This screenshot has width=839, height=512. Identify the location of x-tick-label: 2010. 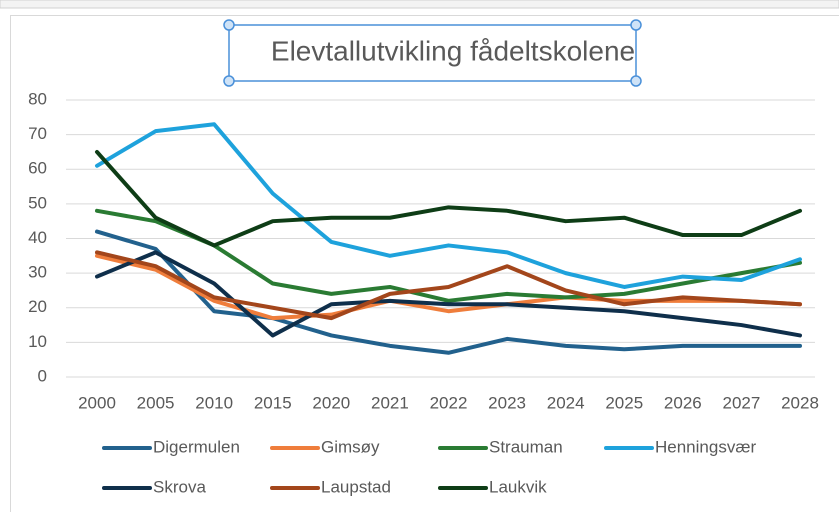
(214, 402).